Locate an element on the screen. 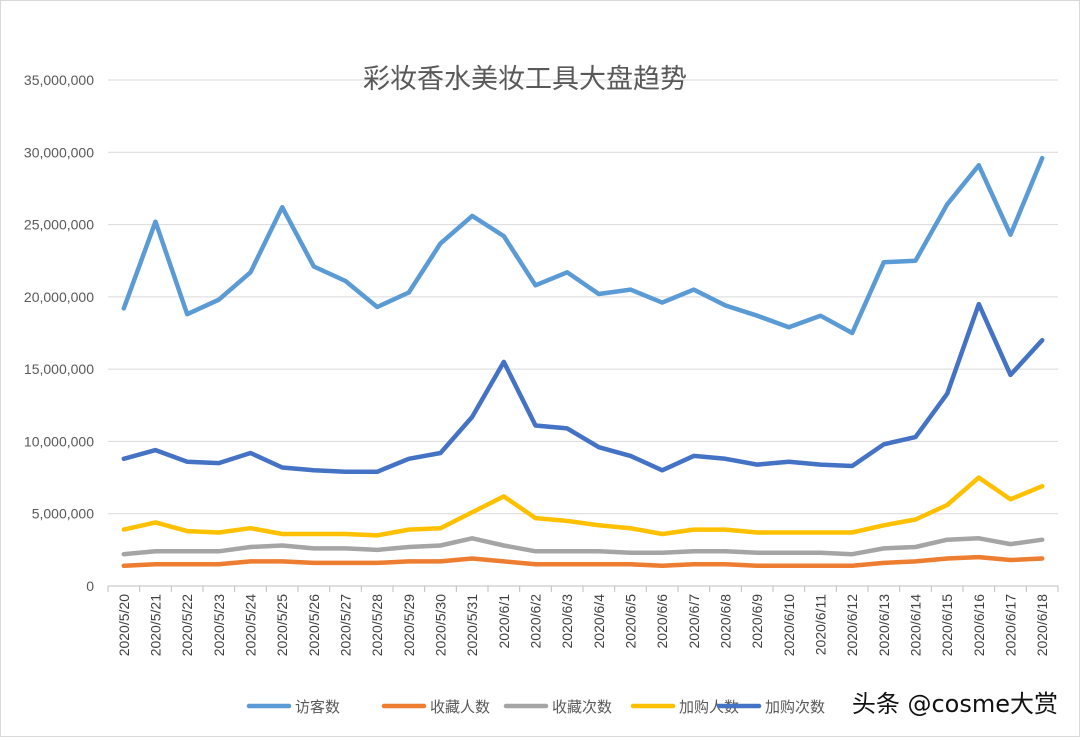 The height and width of the screenshot is (737, 1080). y-tick-label: 25,000,000 is located at coordinates (59, 225).